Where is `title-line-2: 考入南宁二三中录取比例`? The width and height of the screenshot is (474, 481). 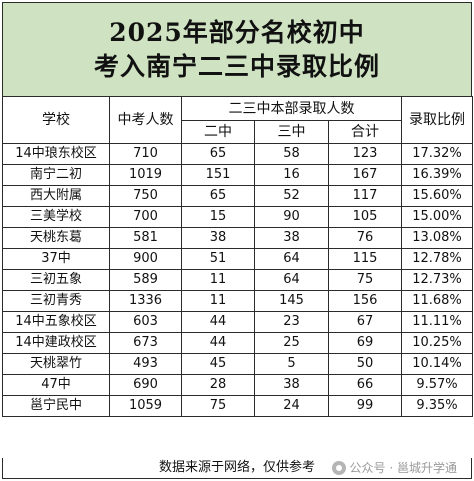
title-line-2: 考入南宁二三中录取比例 is located at coordinates (236, 66).